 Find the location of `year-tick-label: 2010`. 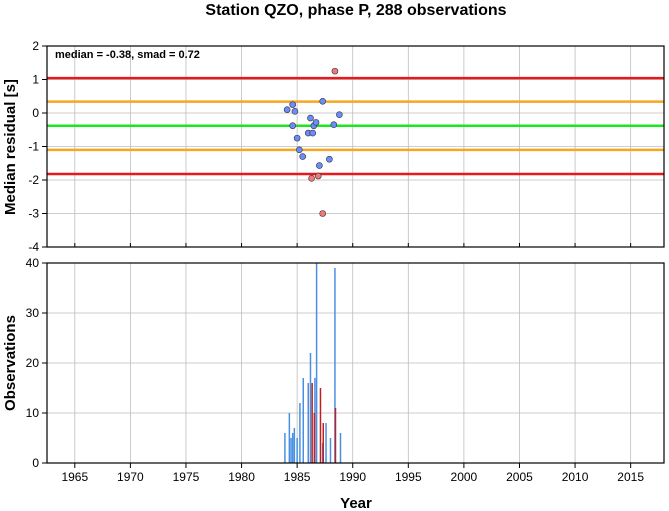

year-tick-label: 2010 is located at coordinates (575, 477).